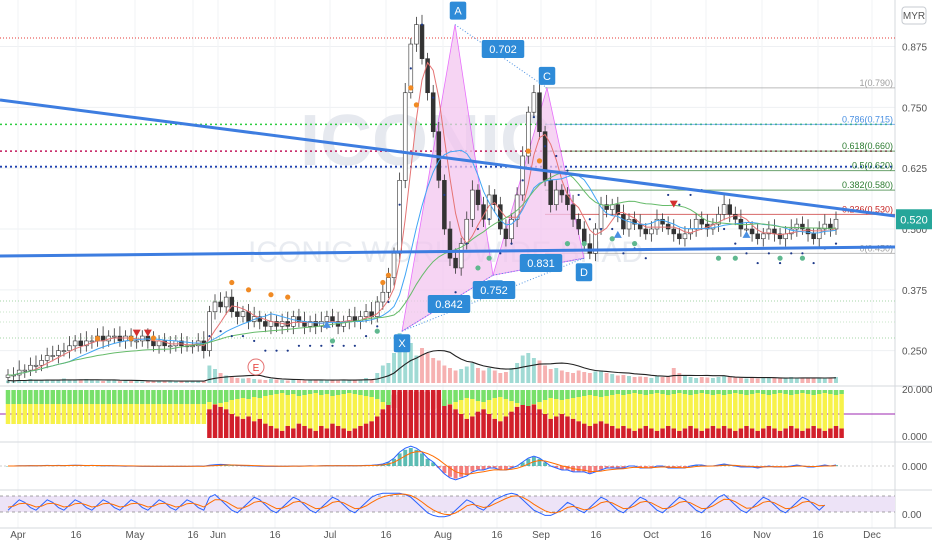 The height and width of the screenshot is (550, 932). I want to click on signal-dot-orange, so click(411, 88).